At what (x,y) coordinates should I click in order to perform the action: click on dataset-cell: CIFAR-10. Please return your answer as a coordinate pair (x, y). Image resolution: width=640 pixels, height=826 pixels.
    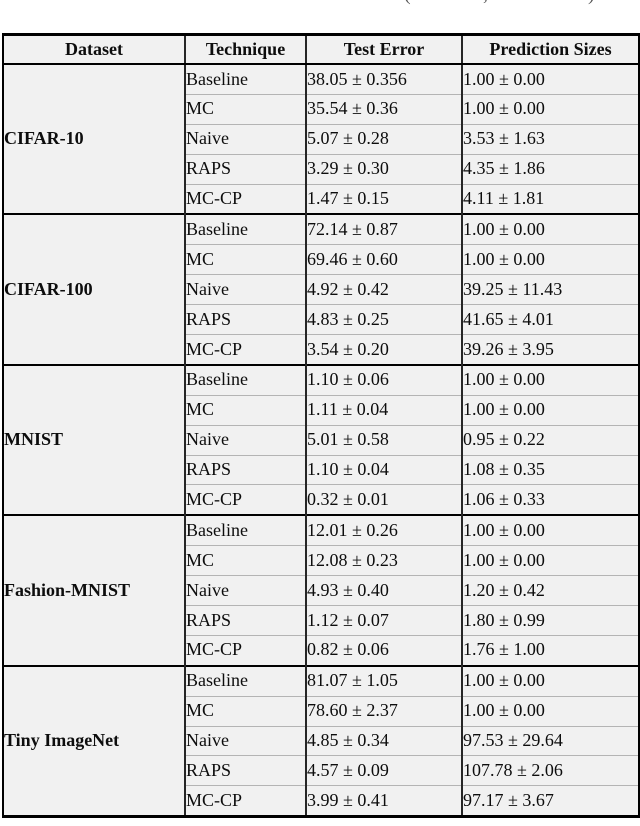
    Looking at the image, I should click on (94, 138).